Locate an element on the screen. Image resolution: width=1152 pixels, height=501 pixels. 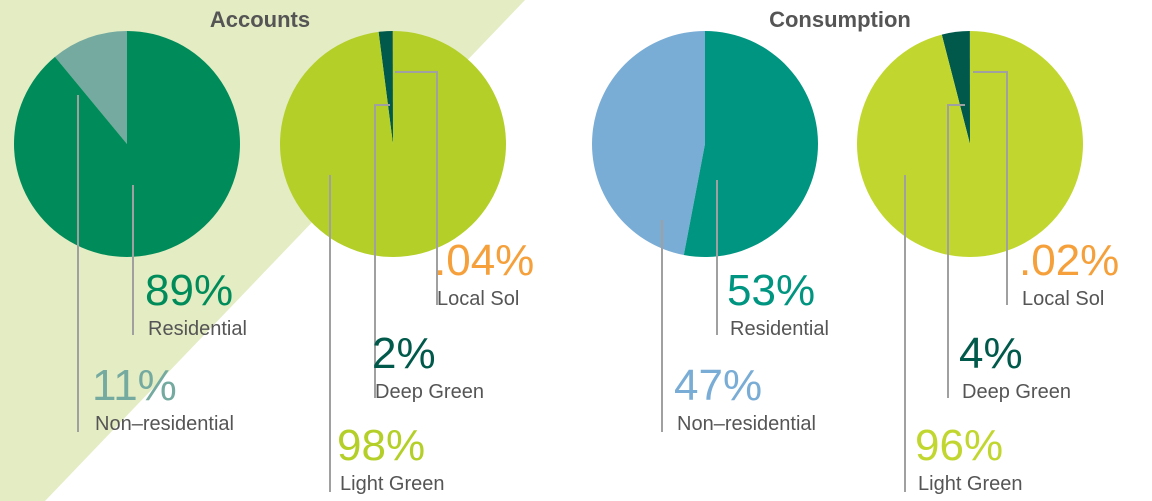
chart-title: Accounts is located at coordinates (260, 19).